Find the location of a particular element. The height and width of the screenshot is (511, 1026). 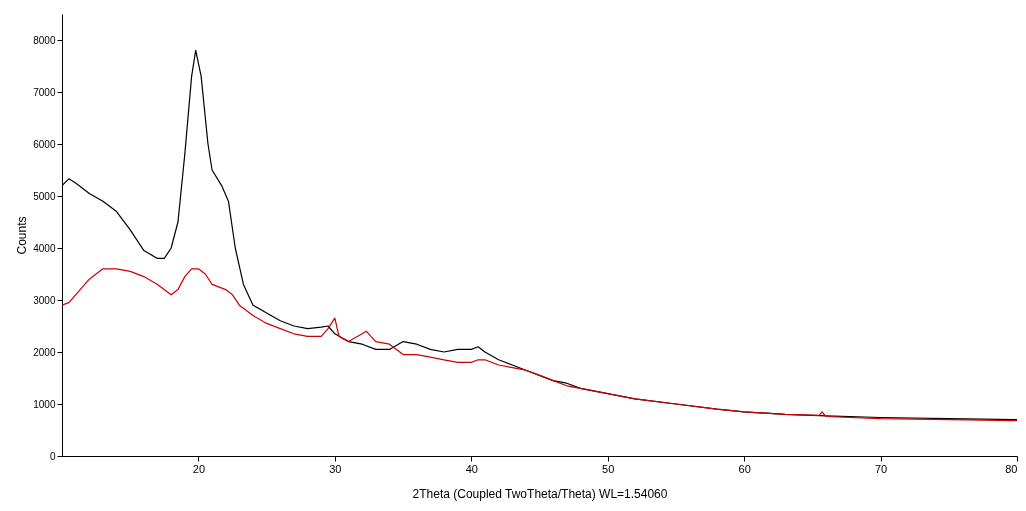

y-tick-label: 7000 is located at coordinates (44, 92).